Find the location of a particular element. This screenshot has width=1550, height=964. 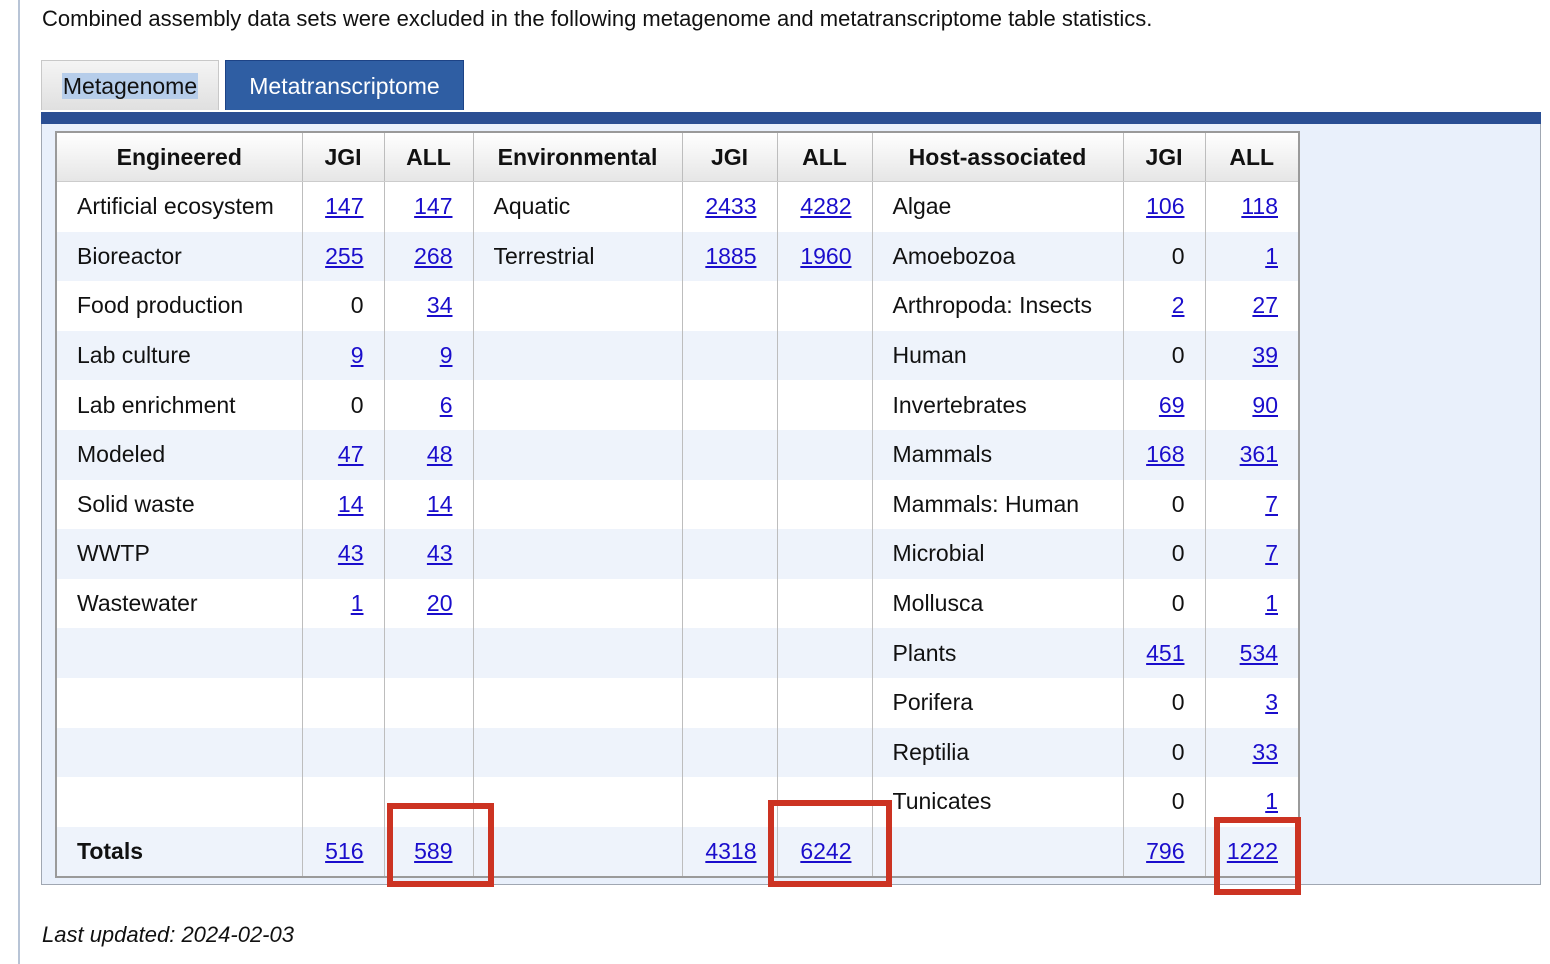

engineered-all-count-cell: 6 is located at coordinates (428, 405).